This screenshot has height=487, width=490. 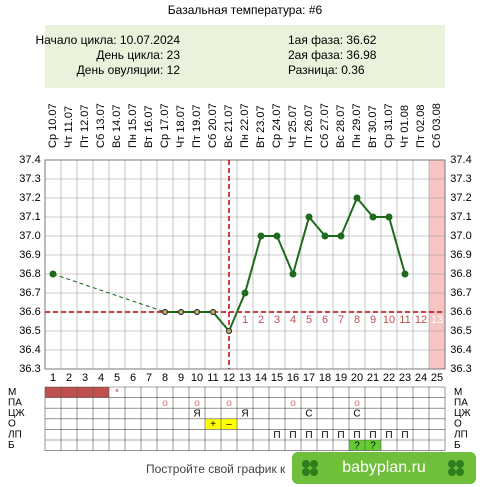 What do you see at coordinates (309, 126) in the screenshot?
I see `date-label: Пт 26.07` at bounding box center [309, 126].